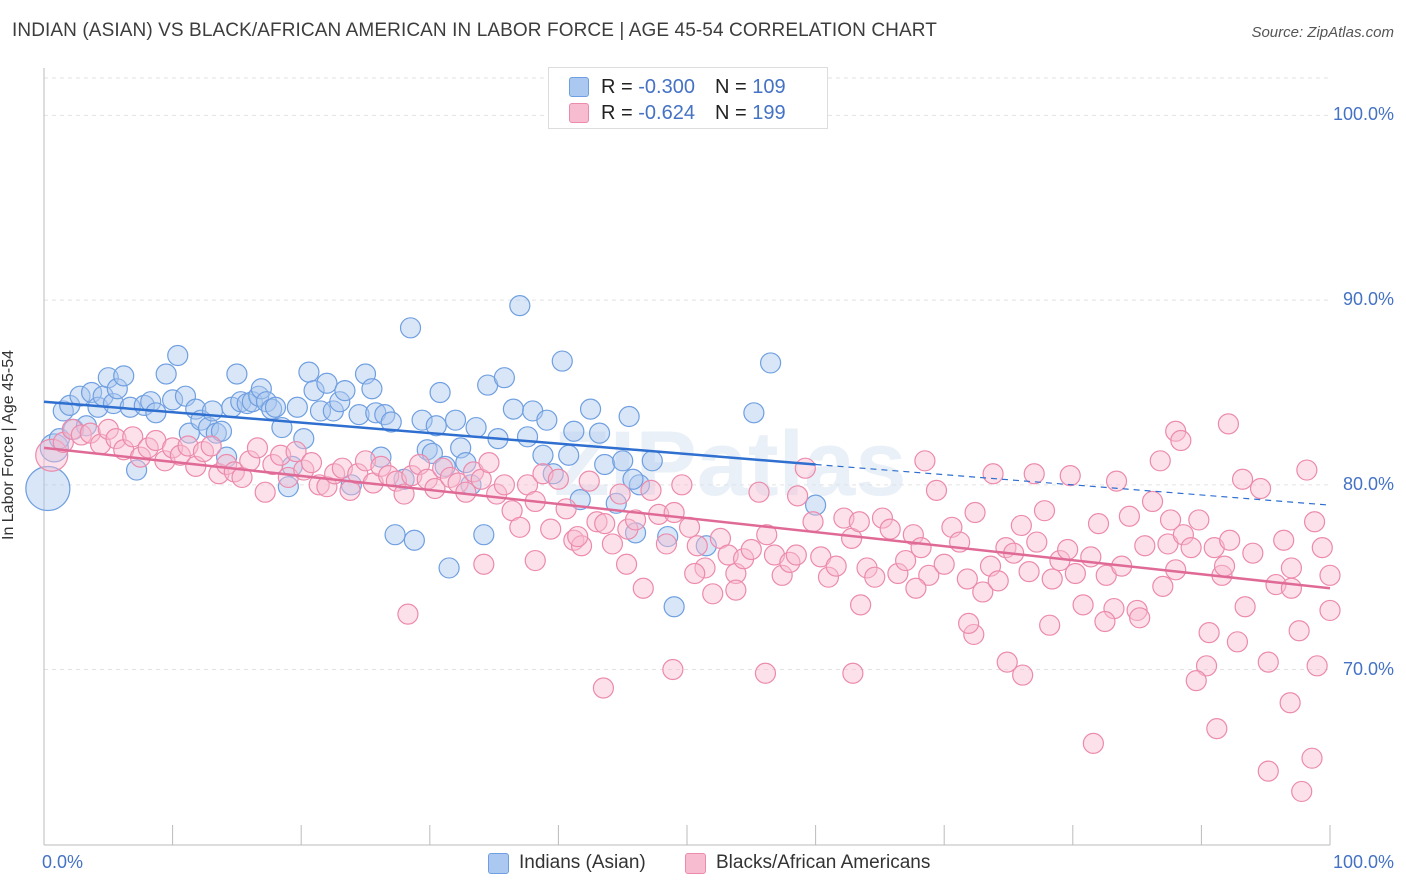 The image size is (1406, 892). What do you see at coordinates (807, 863) in the screenshot?
I see `legend-item-blacks: Blacks/African Americans` at bounding box center [807, 863].